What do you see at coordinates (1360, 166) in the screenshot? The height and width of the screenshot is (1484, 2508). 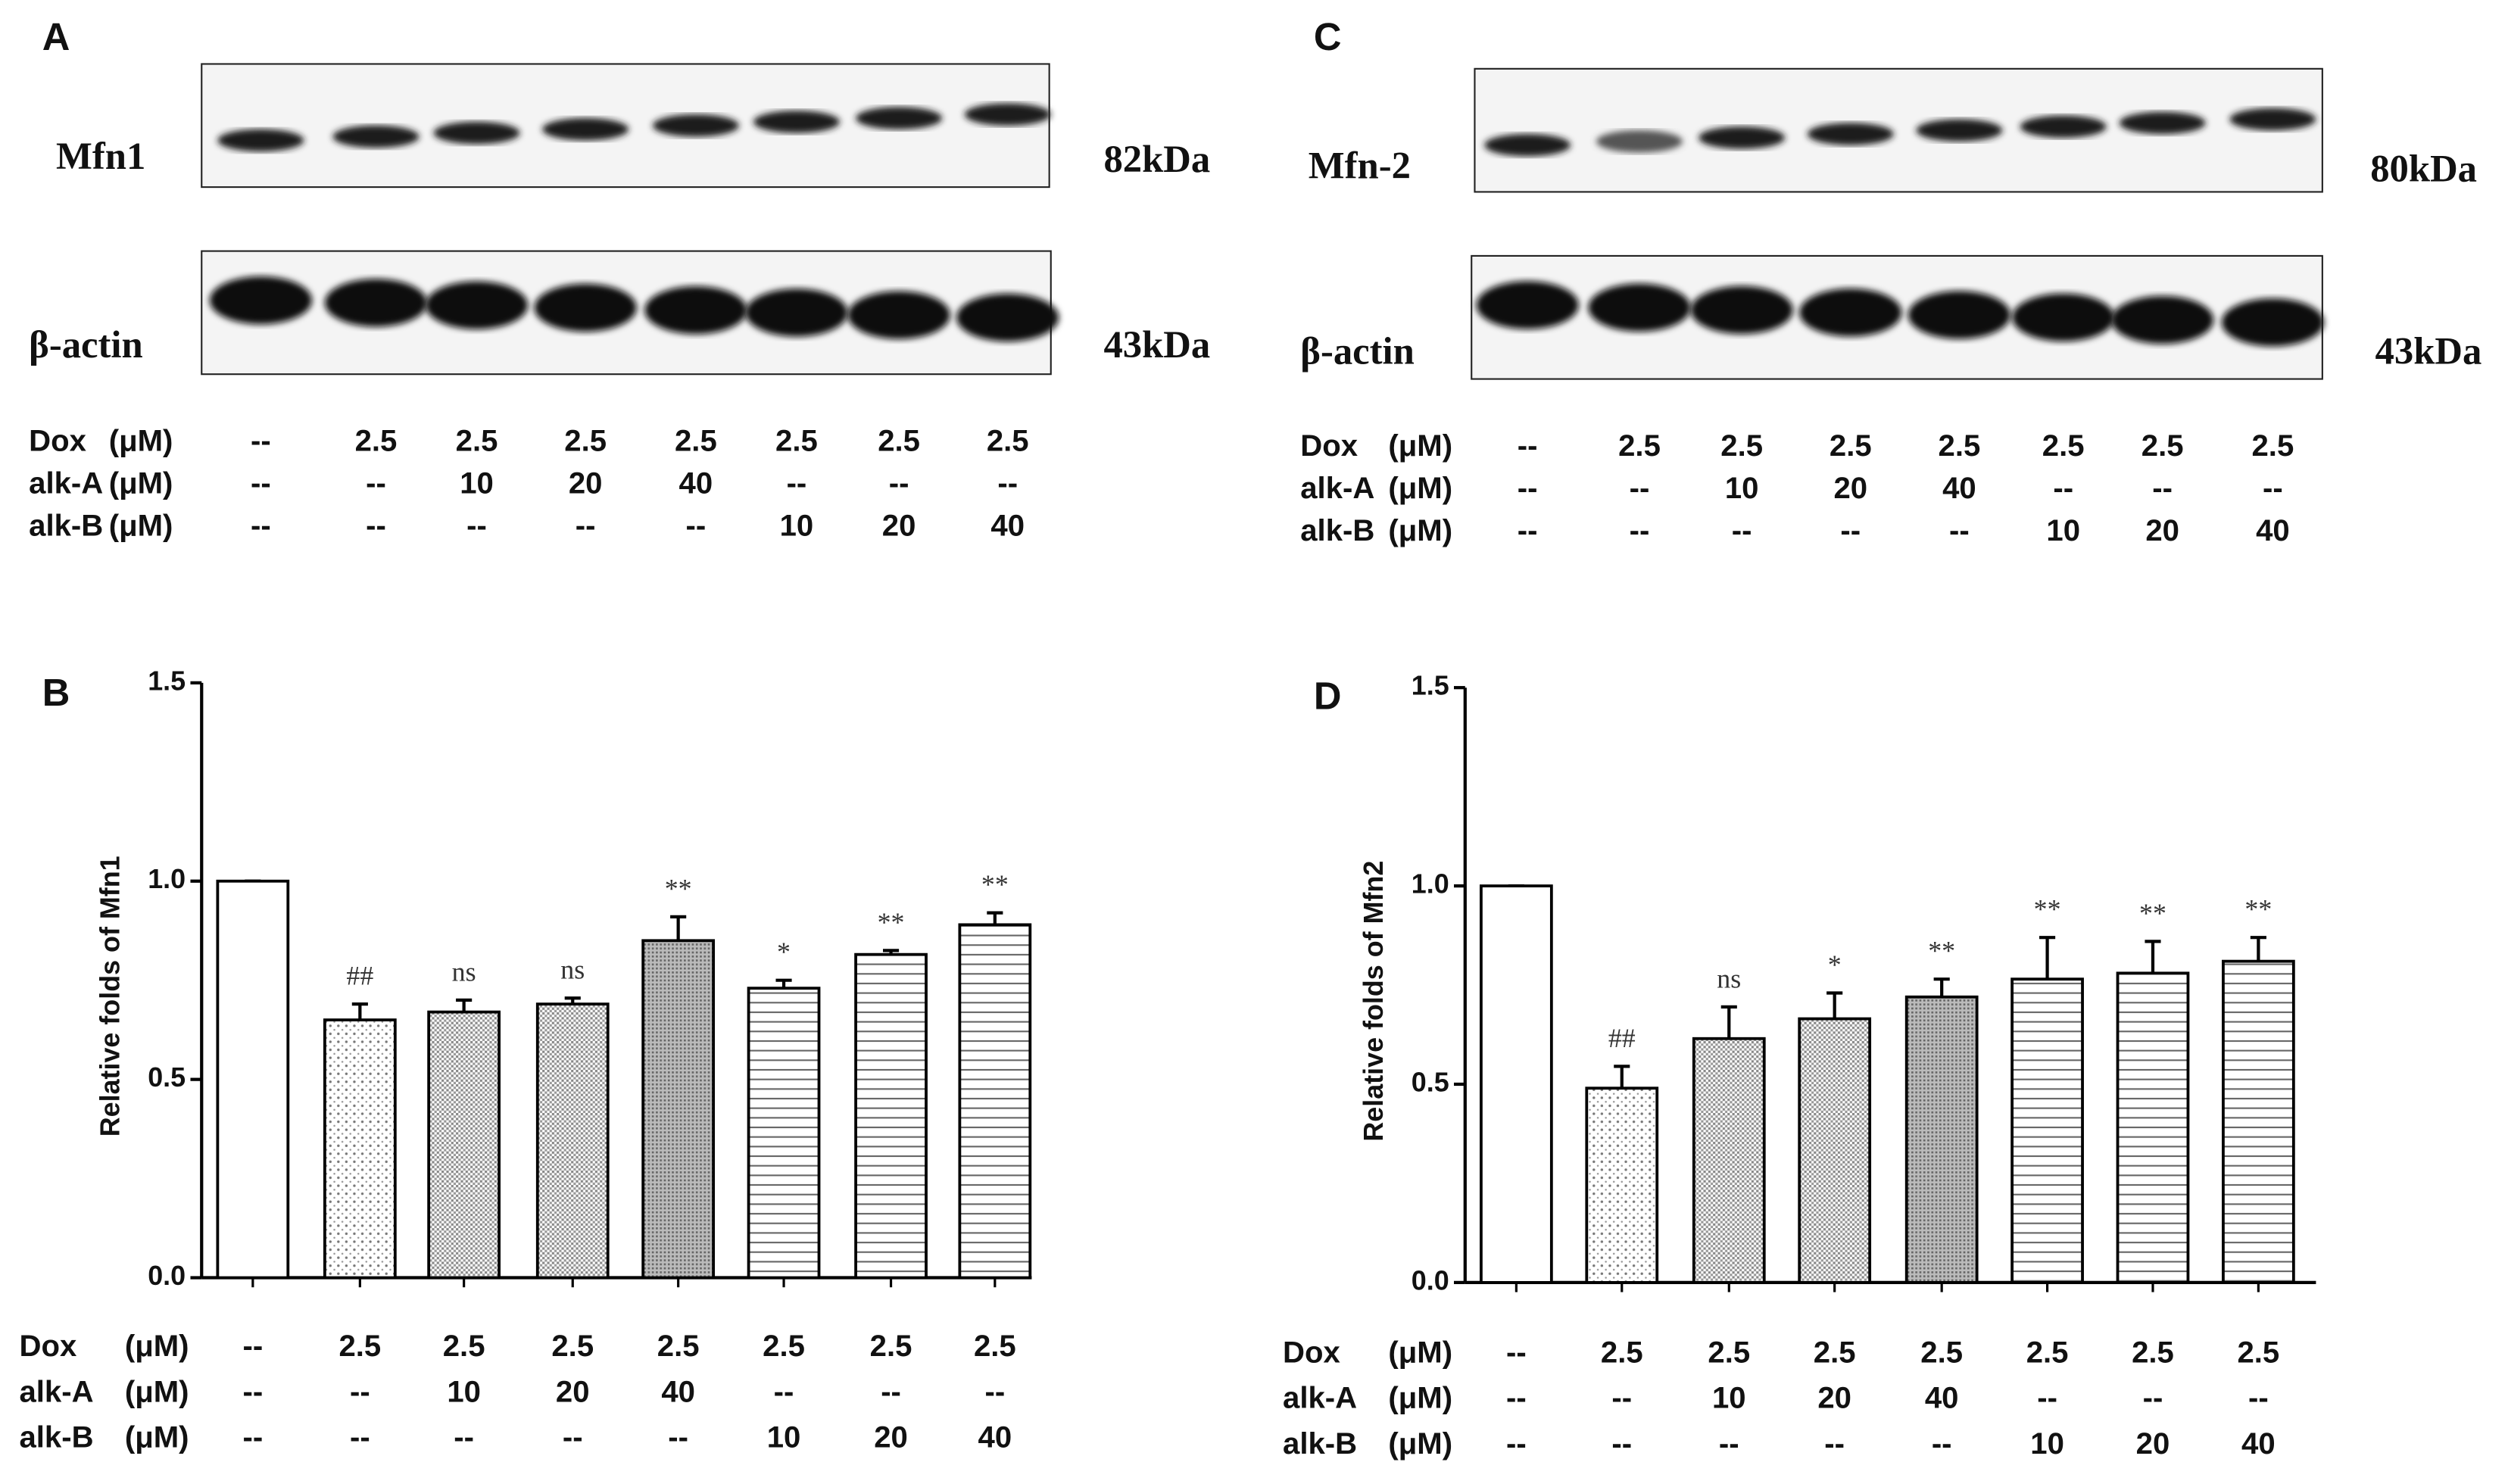 I see `band-name: Mfn-2` at bounding box center [1360, 166].